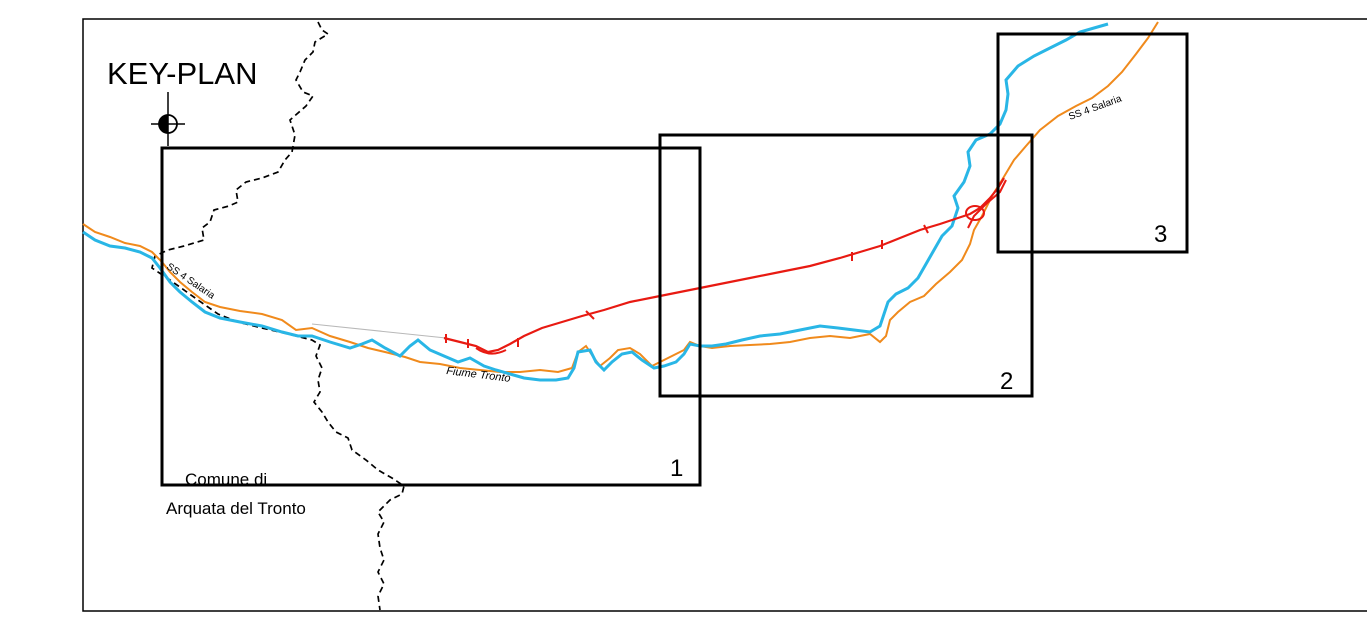 The width and height of the screenshot is (1367, 619). Describe the element at coordinates (479, 375) in the screenshot. I see `river-label: Fiume Tronto` at that location.